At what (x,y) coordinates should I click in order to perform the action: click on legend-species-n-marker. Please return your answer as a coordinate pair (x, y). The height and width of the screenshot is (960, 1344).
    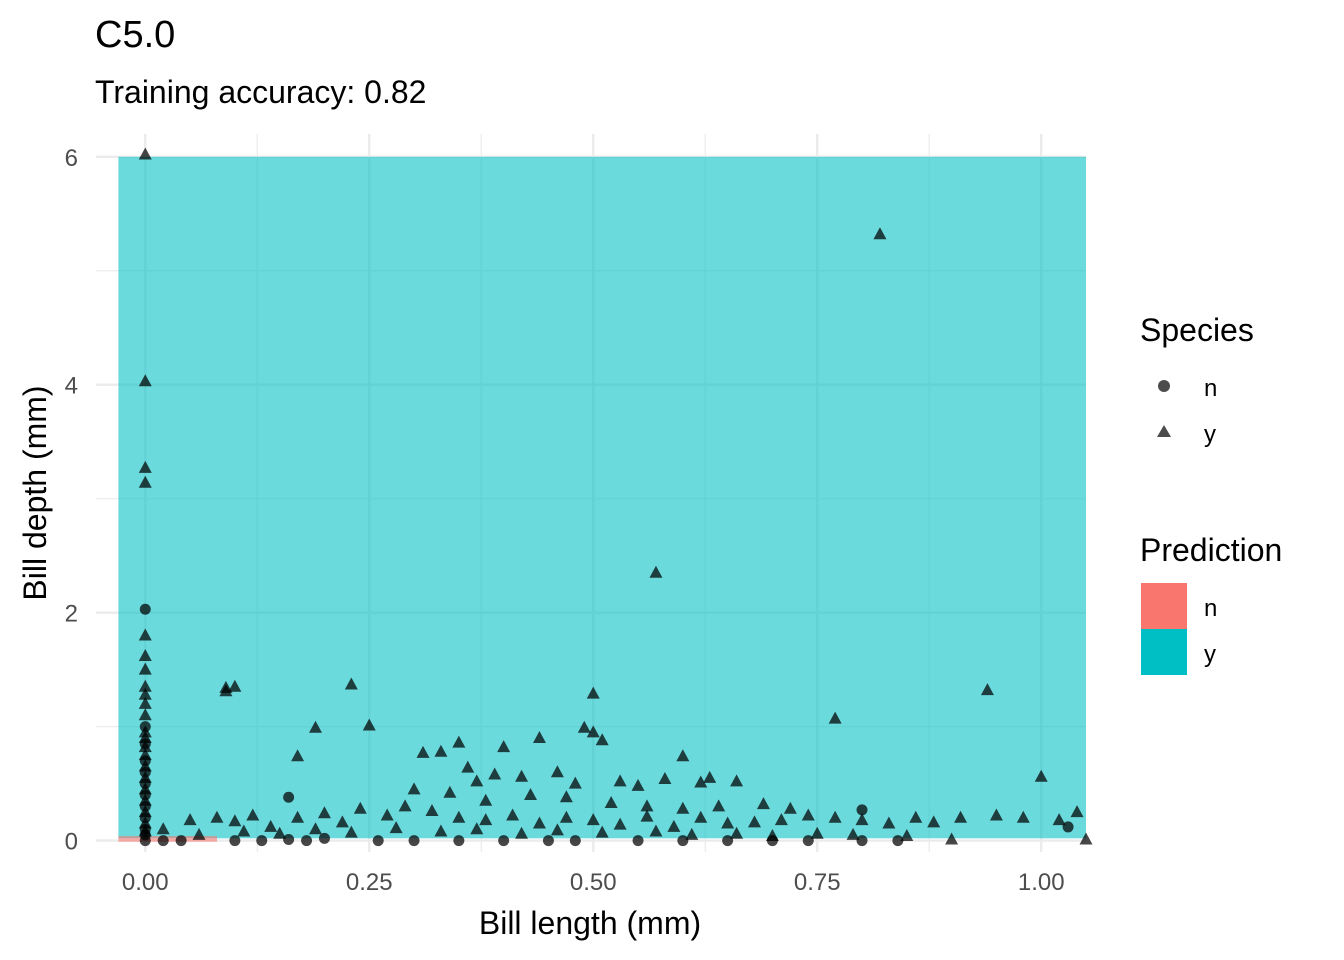
    Looking at the image, I should click on (1164, 386).